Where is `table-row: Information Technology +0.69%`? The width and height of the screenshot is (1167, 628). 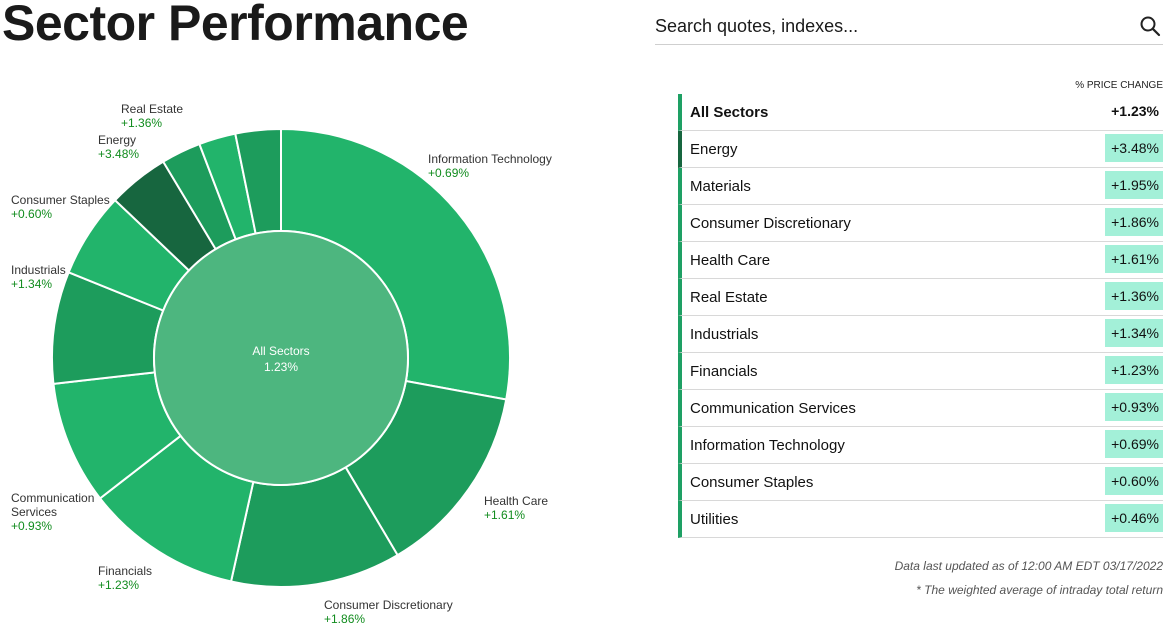 table-row: Information Technology +0.69% is located at coordinates (920, 445).